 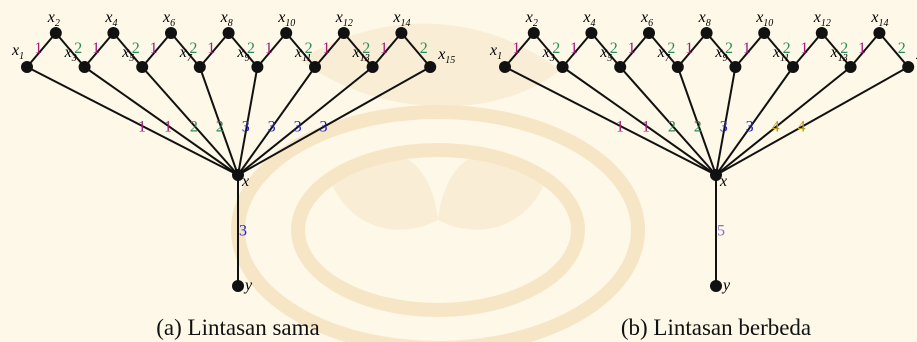 What do you see at coordinates (822, 19) in the screenshot?
I see `vertex-label: x12` at bounding box center [822, 19].